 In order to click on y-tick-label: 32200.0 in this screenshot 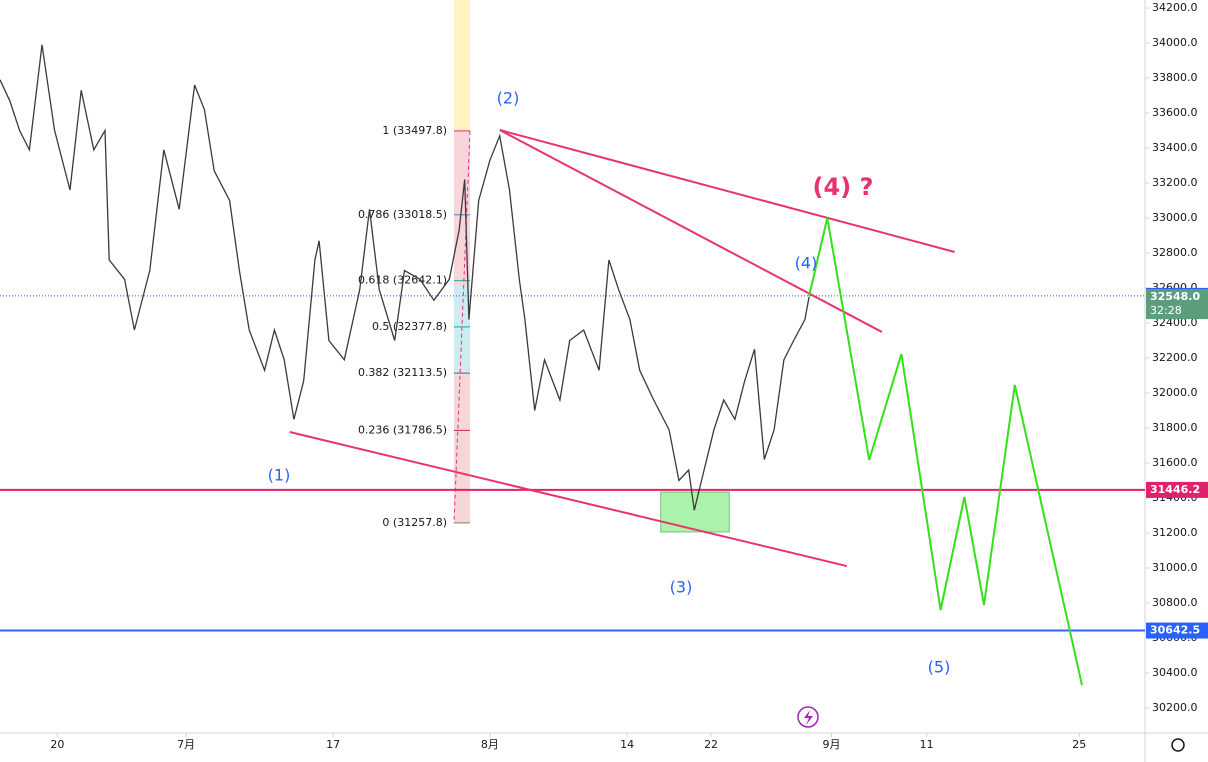, I will do `click(1175, 357)`.